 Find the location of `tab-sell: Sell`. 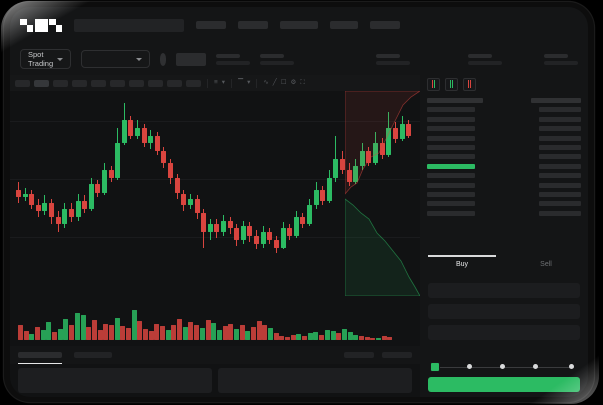

tab-sell: Sell is located at coordinates (546, 264).